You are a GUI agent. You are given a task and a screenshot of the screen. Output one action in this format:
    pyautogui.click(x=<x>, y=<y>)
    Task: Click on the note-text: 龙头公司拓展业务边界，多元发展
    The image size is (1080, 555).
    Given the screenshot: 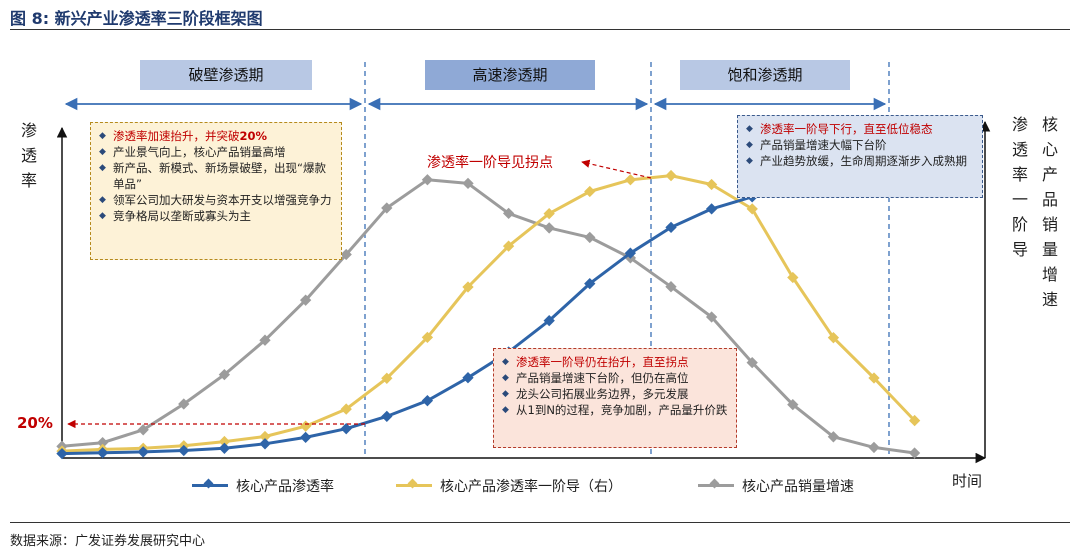 What is the action you would take?
    pyautogui.click(x=602, y=394)
    